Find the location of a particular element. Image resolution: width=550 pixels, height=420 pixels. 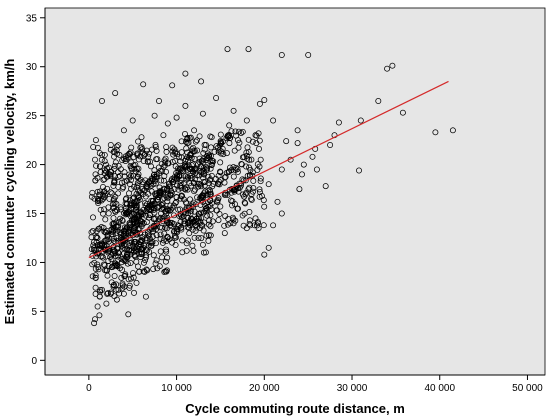

x-axis-ticks: 0 10 000 20 000 30 000 40 000 50 000 is located at coordinates (314, 384).